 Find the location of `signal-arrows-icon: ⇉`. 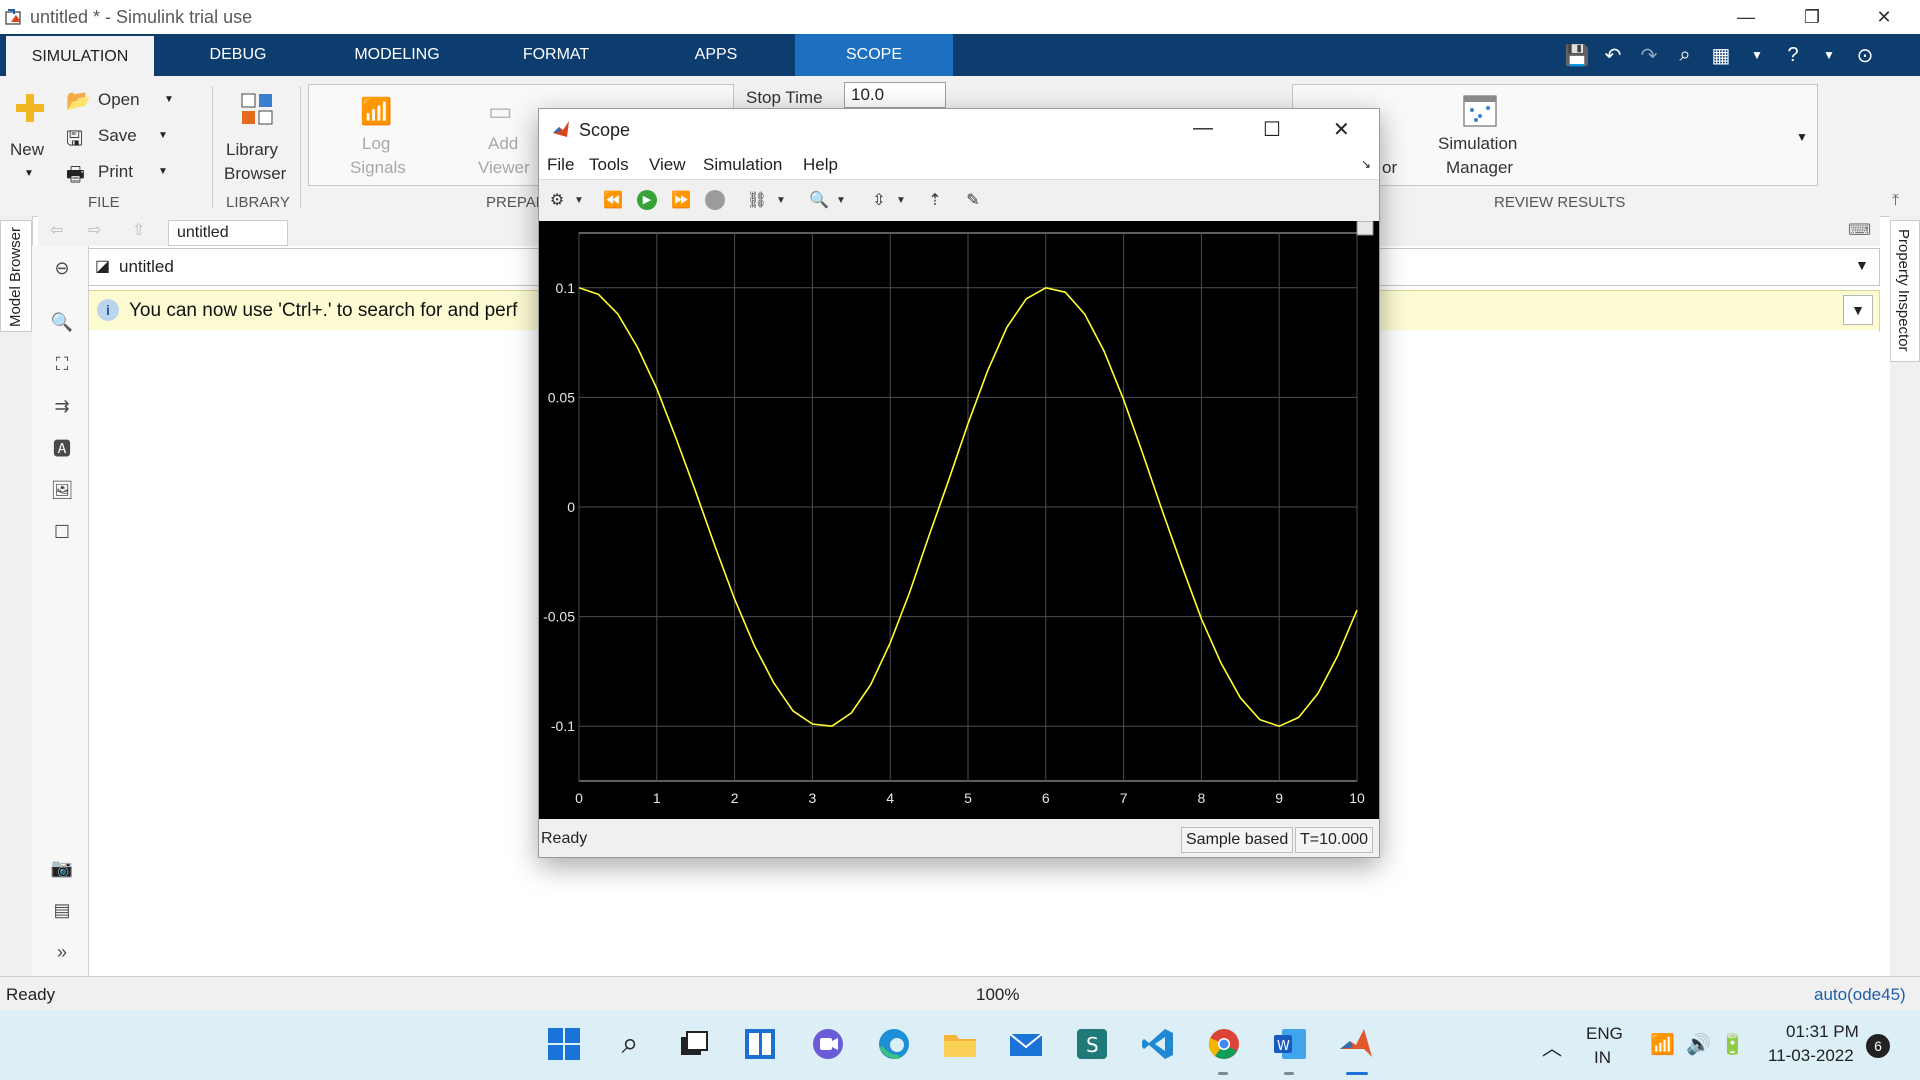

signal-arrows-icon: ⇉ is located at coordinates (62, 405).